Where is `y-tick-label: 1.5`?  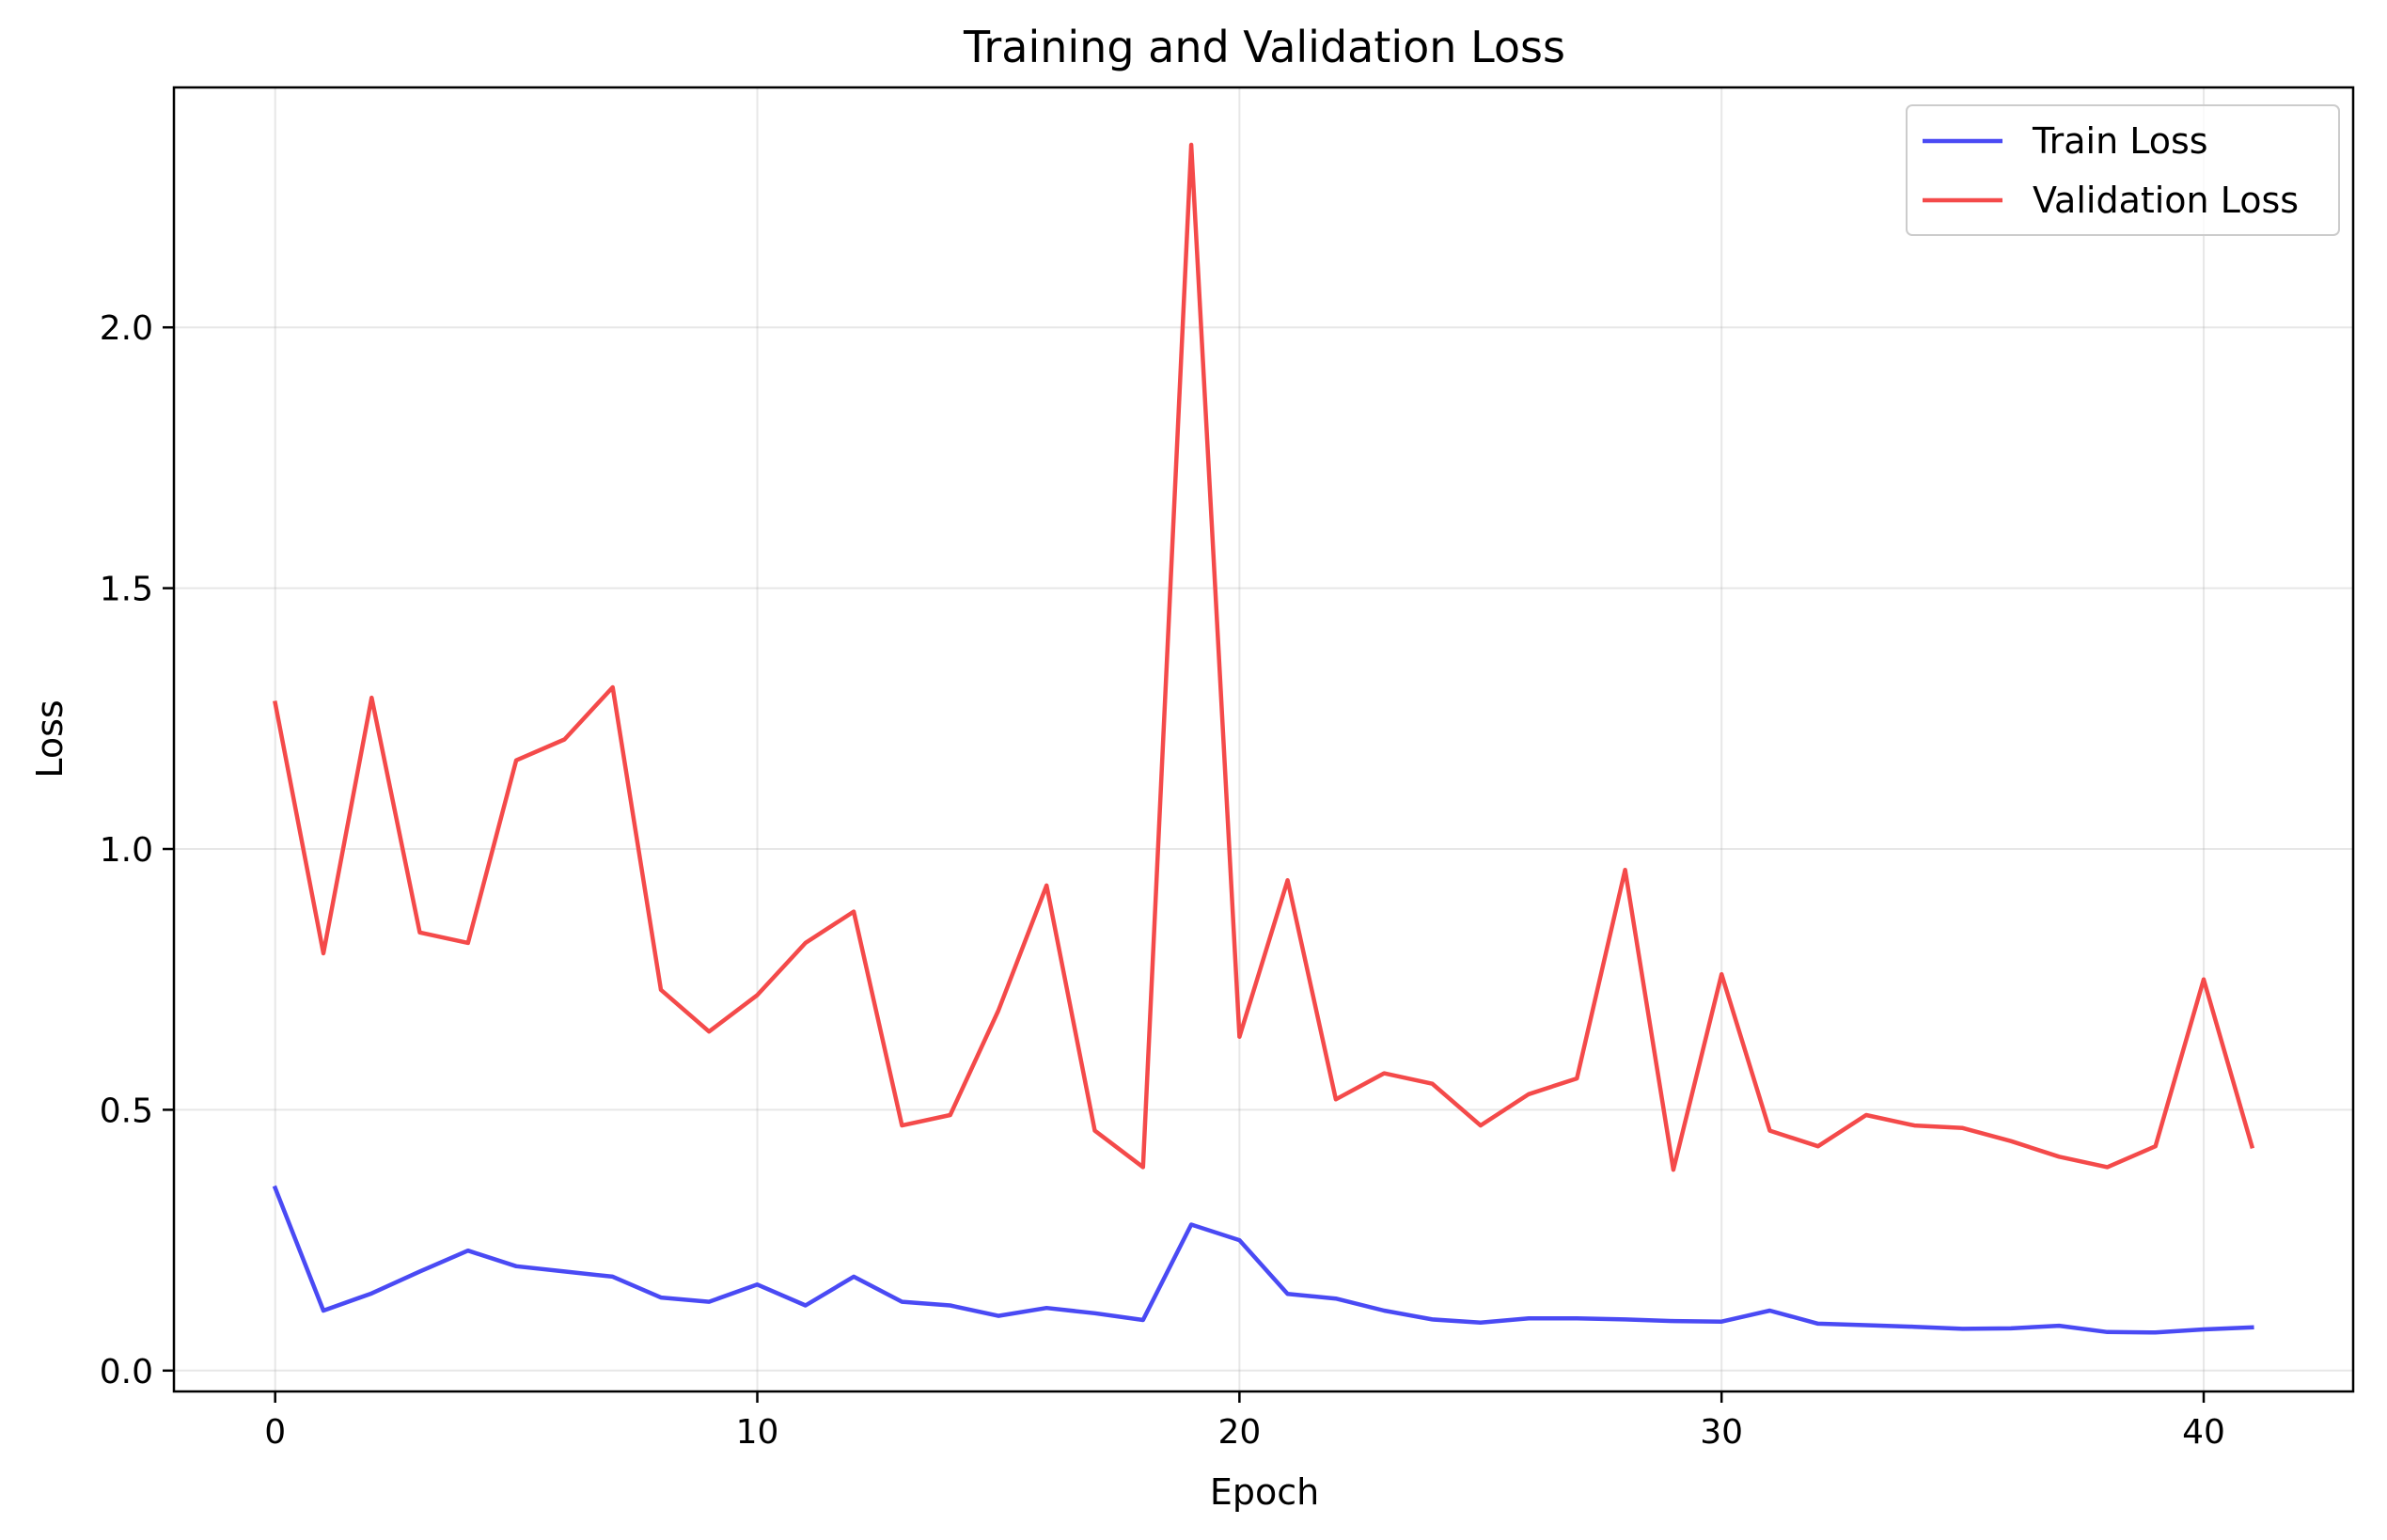 y-tick-label: 1.5 is located at coordinates (126, 590).